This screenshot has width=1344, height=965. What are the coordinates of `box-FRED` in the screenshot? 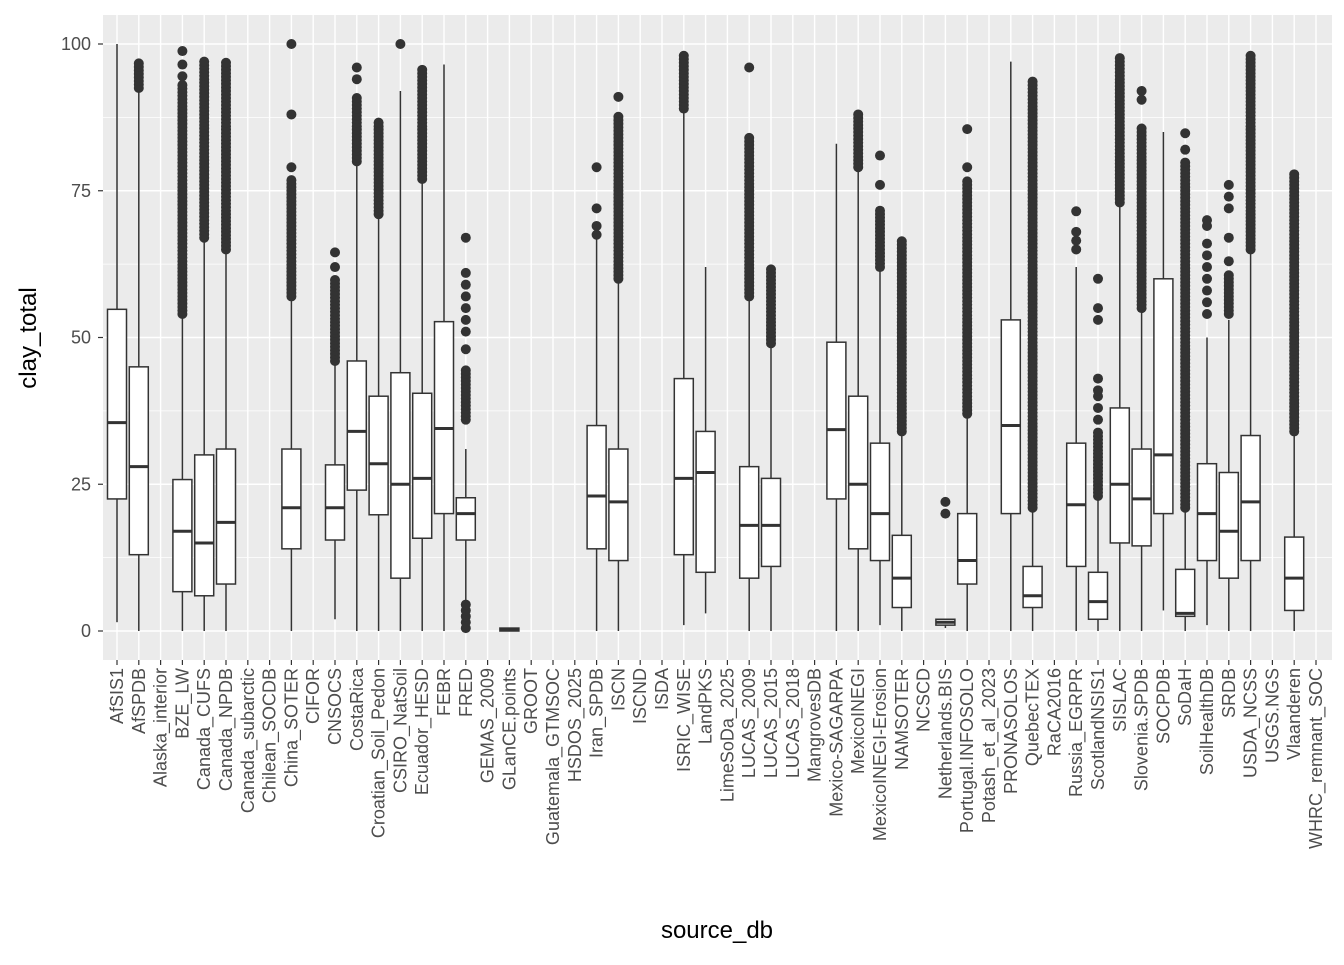 It's located at (466, 433).